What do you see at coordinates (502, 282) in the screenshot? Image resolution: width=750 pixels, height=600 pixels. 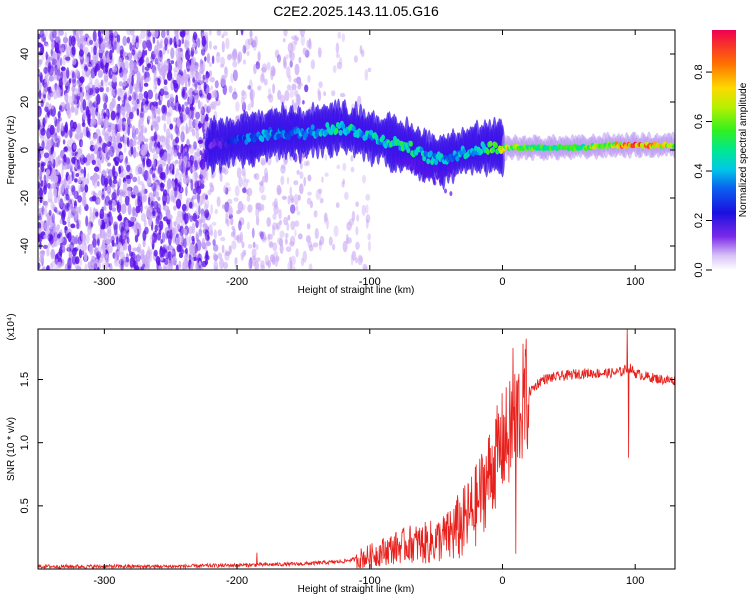 I see `x-tick-label: 0` at bounding box center [502, 282].